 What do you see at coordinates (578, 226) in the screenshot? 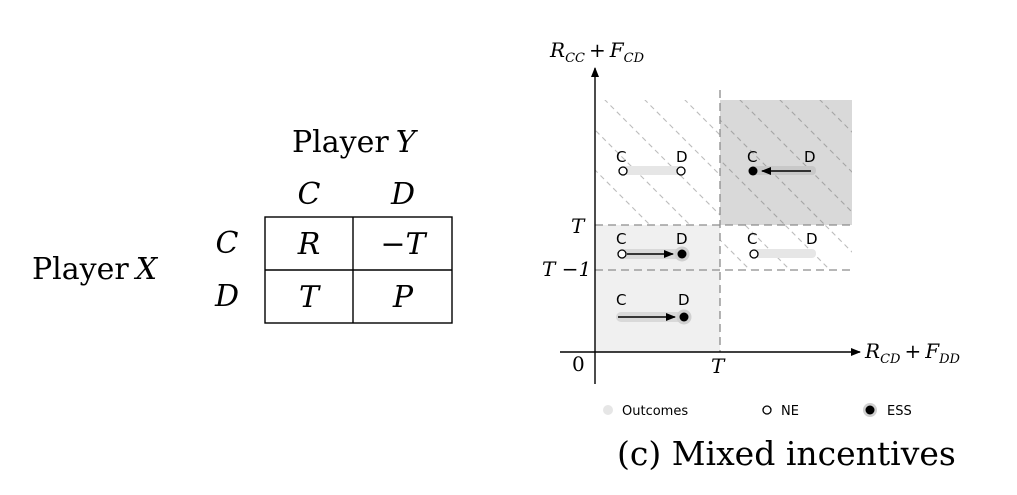
I see `y-tick-t: T` at bounding box center [578, 226].